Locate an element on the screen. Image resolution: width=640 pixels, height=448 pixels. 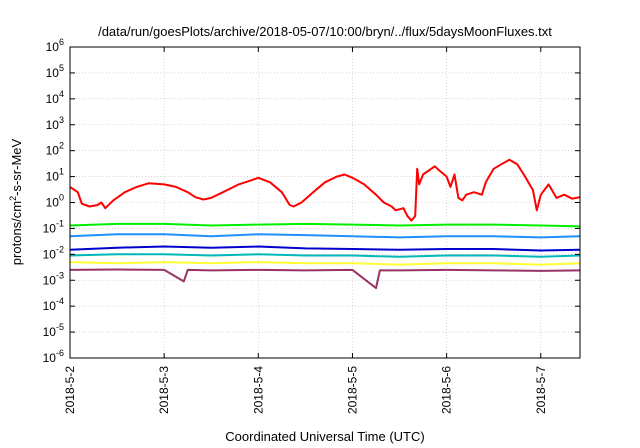
x-tick-label: 2018-5-3 is located at coordinates (164, 390).